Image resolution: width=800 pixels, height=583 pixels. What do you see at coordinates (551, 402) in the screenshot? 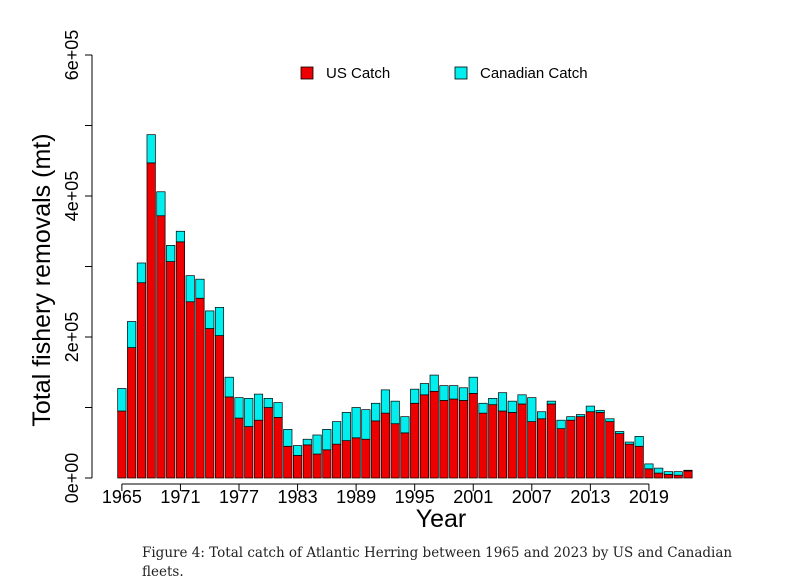
I see `bar-canadian-catch-2009` at bounding box center [551, 402].